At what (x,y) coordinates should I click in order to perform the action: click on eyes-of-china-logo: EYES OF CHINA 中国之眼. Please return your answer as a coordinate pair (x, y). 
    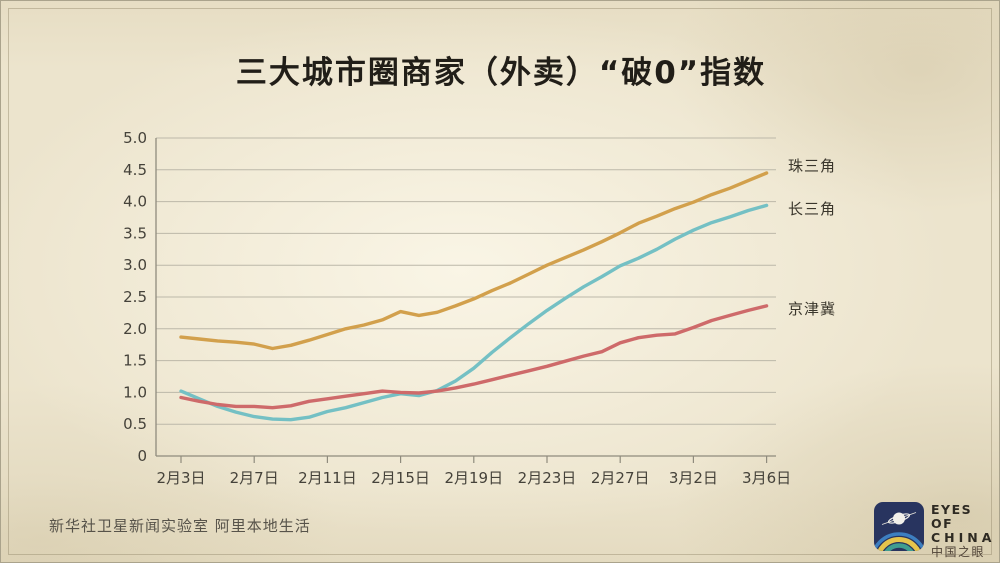
    Looking at the image, I should click on (934, 530).